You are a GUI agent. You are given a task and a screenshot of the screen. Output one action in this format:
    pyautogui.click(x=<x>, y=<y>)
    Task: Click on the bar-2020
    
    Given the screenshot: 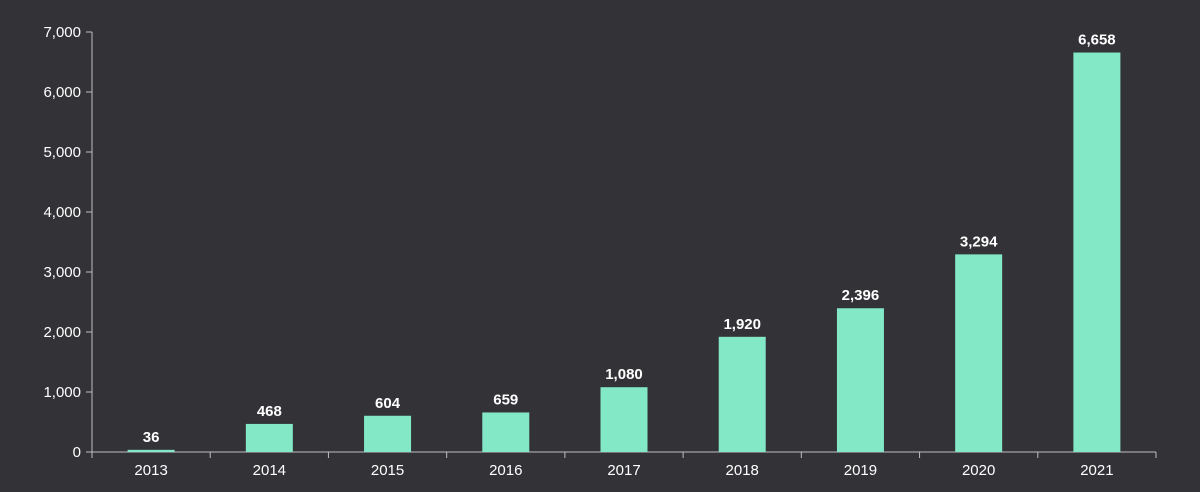 What is the action you would take?
    pyautogui.click(x=979, y=353)
    